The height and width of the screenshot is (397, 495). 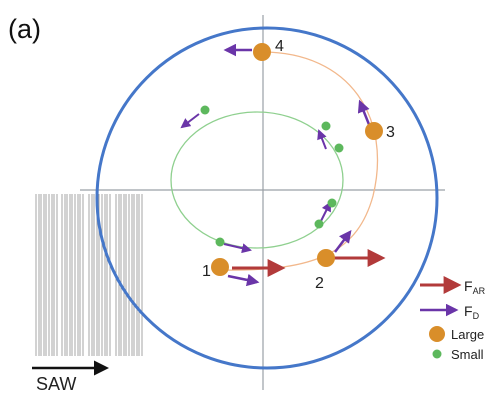 What do you see at coordinates (89, 275) in the screenshot?
I see `saw-transducer-lines` at bounding box center [89, 275].